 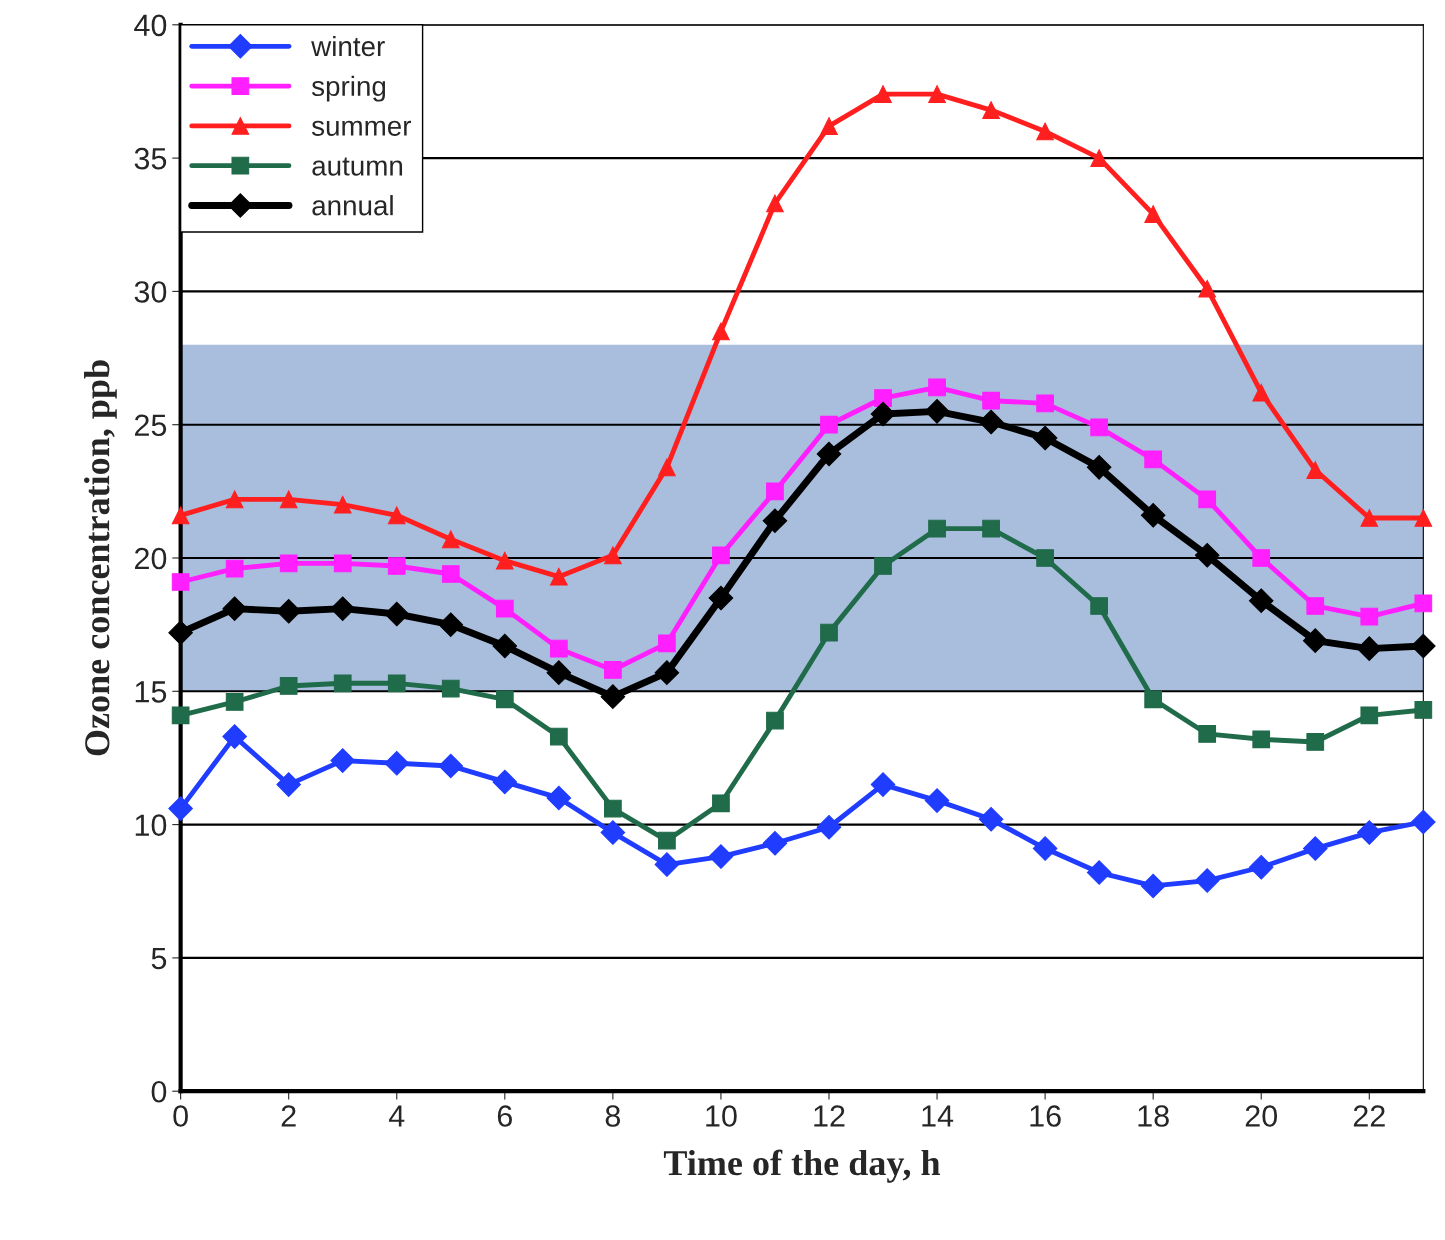 I want to click on y-tick-label: 30, so click(x=150, y=292).